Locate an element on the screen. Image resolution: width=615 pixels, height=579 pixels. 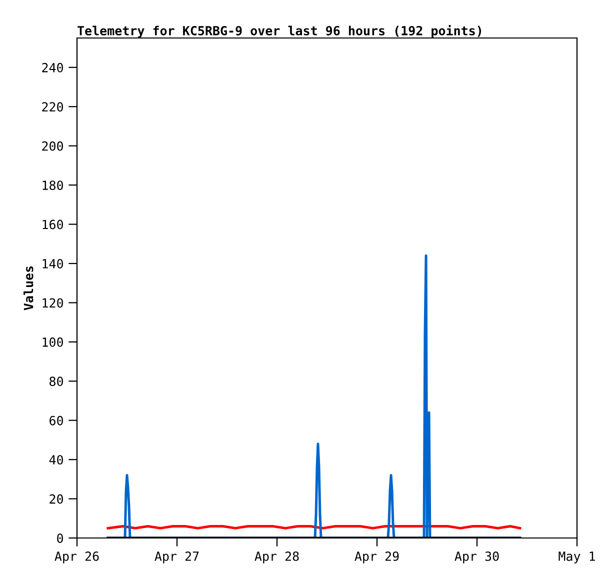
y-tick-label: 240 is located at coordinates (52, 67).